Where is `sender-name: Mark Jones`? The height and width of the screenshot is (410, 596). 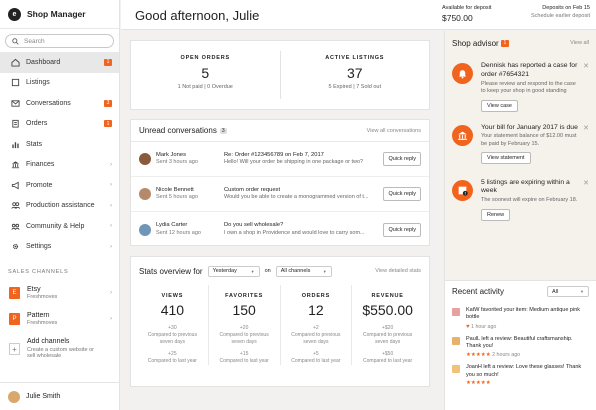
sender-name: Mark Jones is located at coordinates (171, 154).